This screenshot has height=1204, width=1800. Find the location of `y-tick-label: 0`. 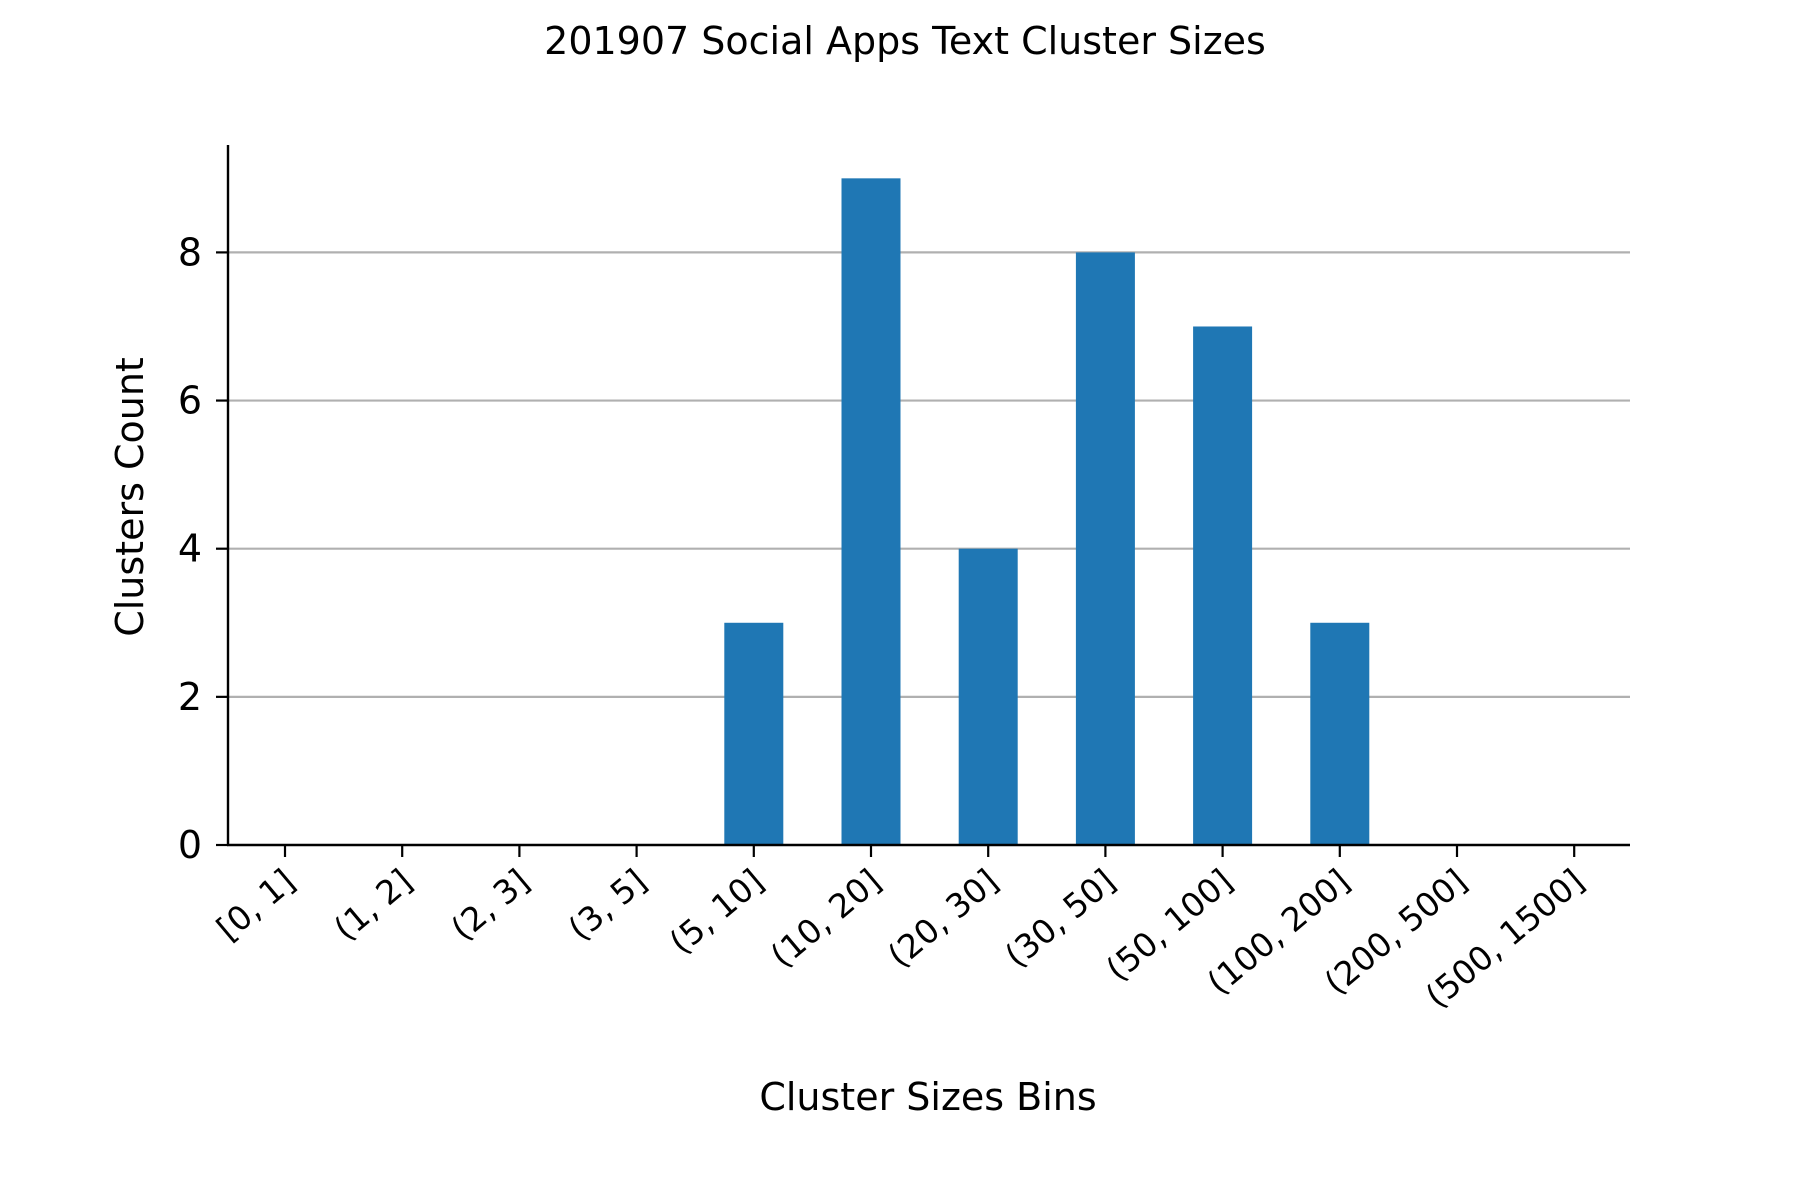

y-tick-label: 0 is located at coordinates (190, 845).